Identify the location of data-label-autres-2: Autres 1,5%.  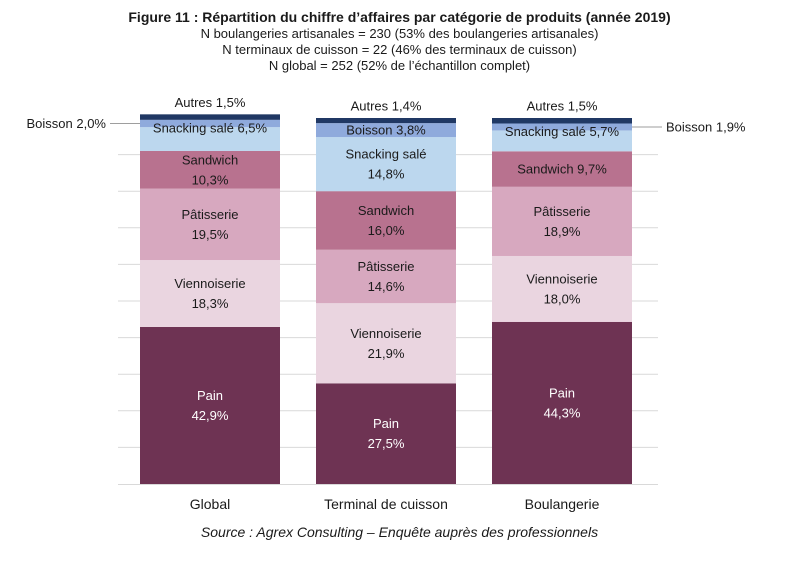
(562, 106).